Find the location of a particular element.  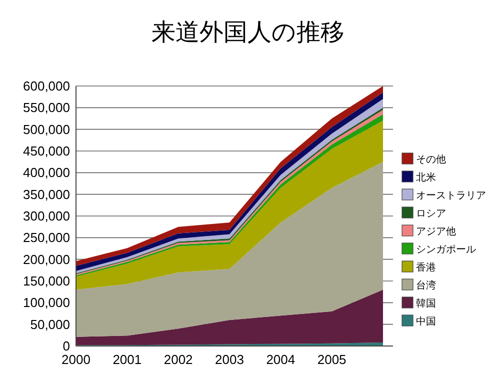

y-tick-label: 500,000 is located at coordinates (46, 129).